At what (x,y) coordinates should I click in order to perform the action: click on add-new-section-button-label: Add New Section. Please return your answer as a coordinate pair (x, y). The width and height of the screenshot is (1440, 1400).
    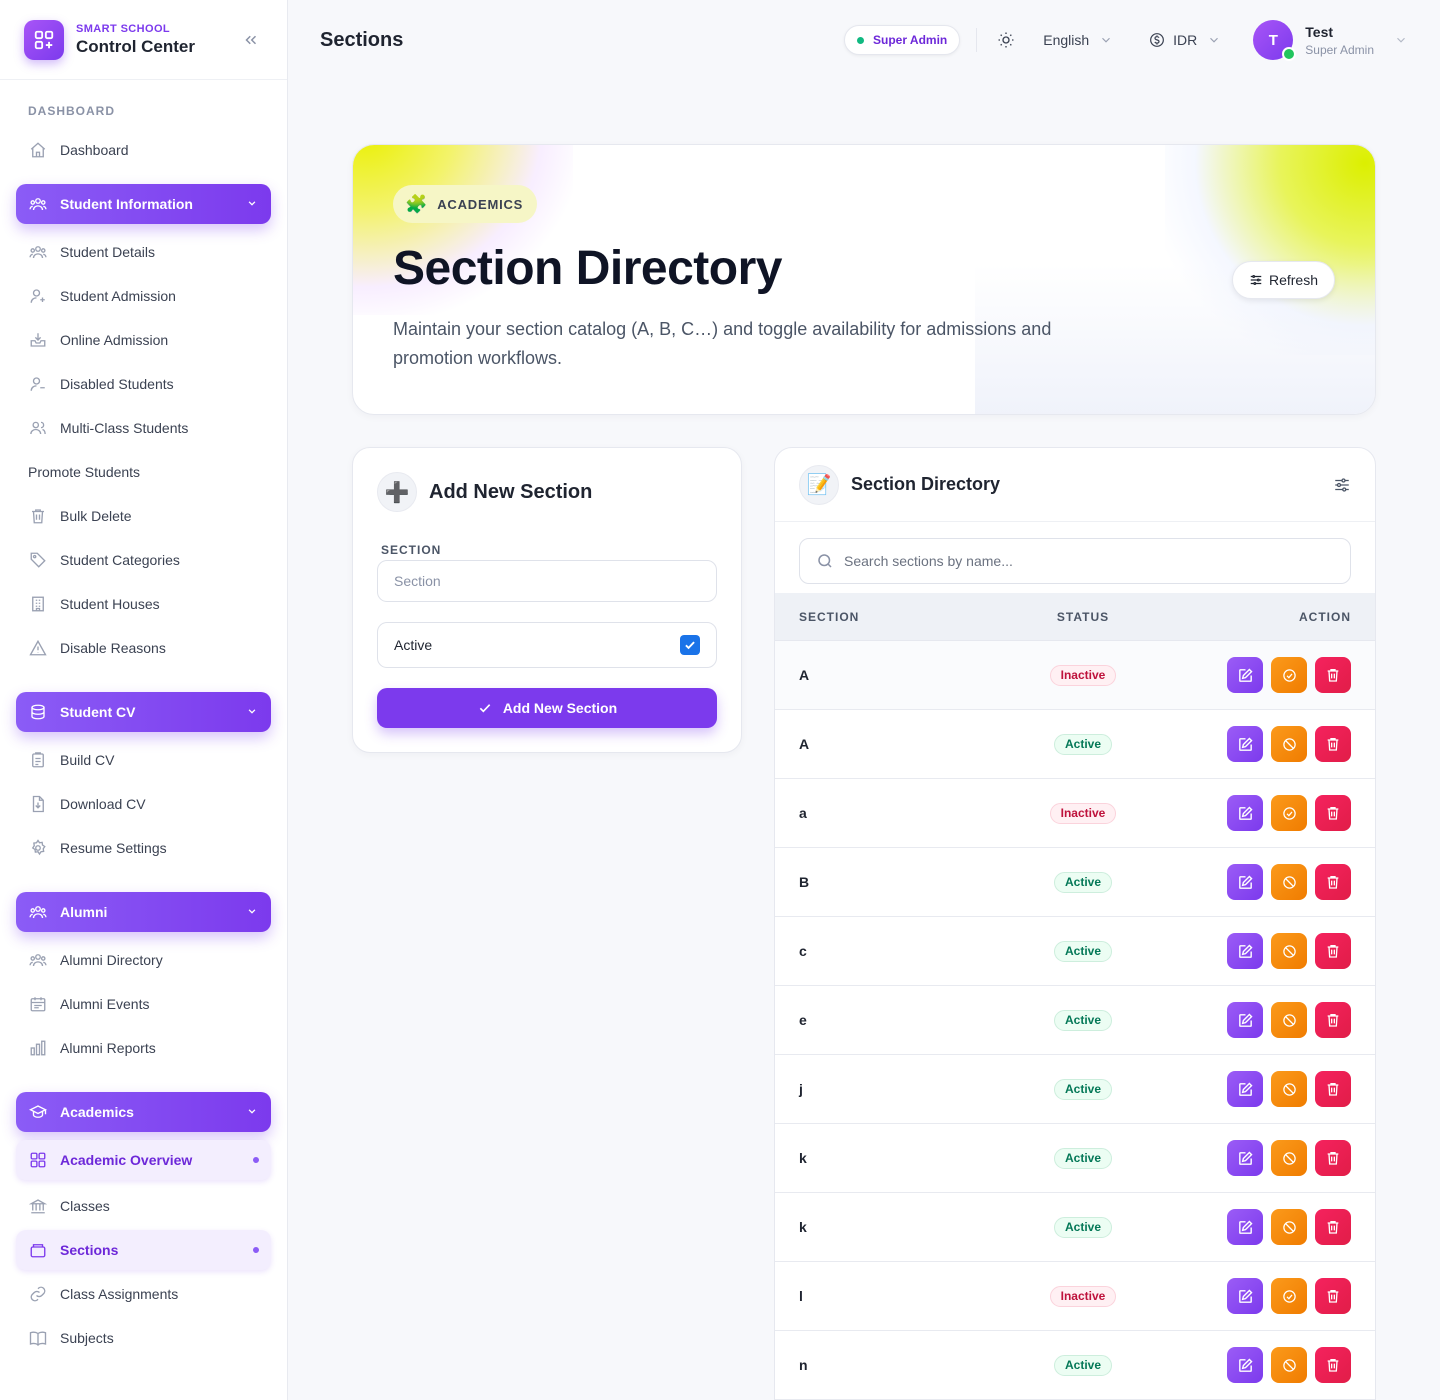
    Looking at the image, I should click on (560, 708).